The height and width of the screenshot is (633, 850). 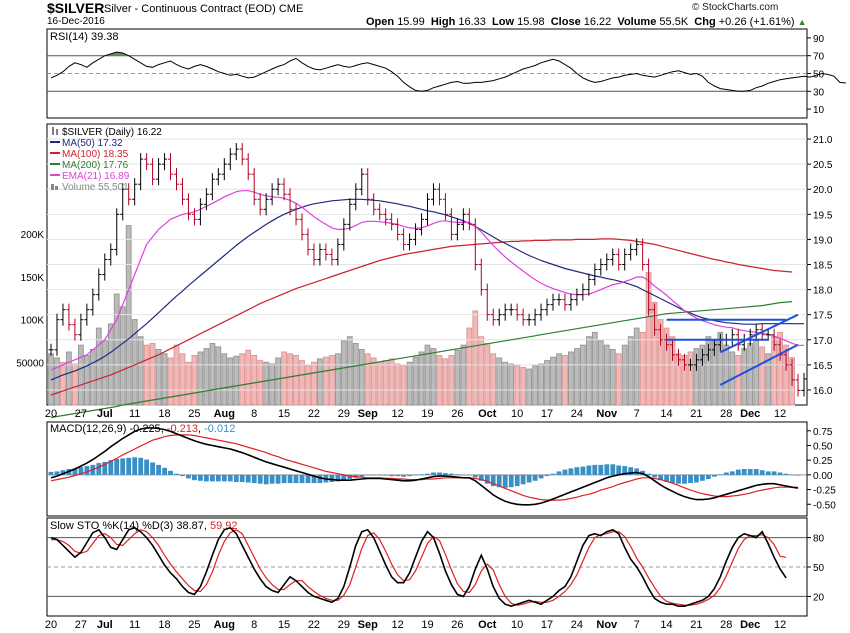 I want to click on low-value: 15.98, so click(x=531, y=22).